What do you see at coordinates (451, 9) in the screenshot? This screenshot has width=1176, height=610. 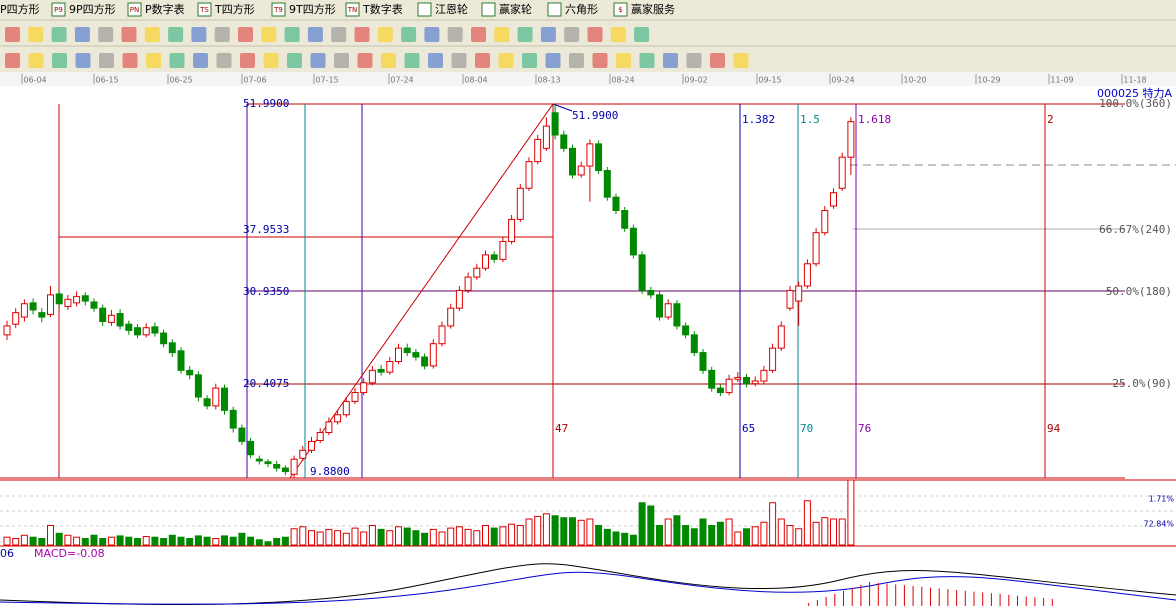 I see `tool-label: 江恩轮` at bounding box center [451, 9].